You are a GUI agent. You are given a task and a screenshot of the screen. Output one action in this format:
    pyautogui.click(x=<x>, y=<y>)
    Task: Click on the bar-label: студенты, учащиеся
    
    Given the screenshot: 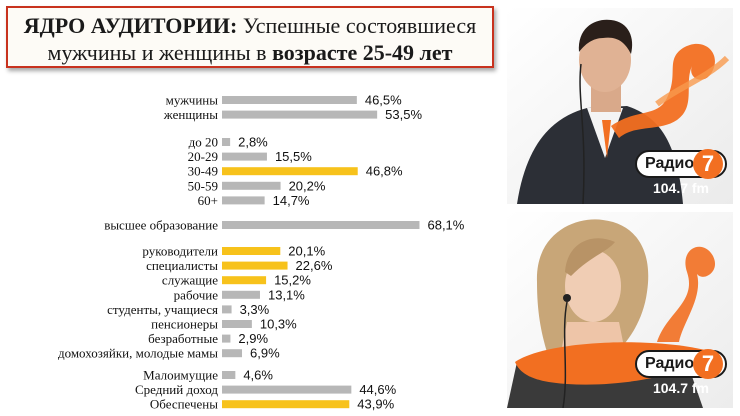 What is the action you would take?
    pyautogui.click(x=162, y=309)
    